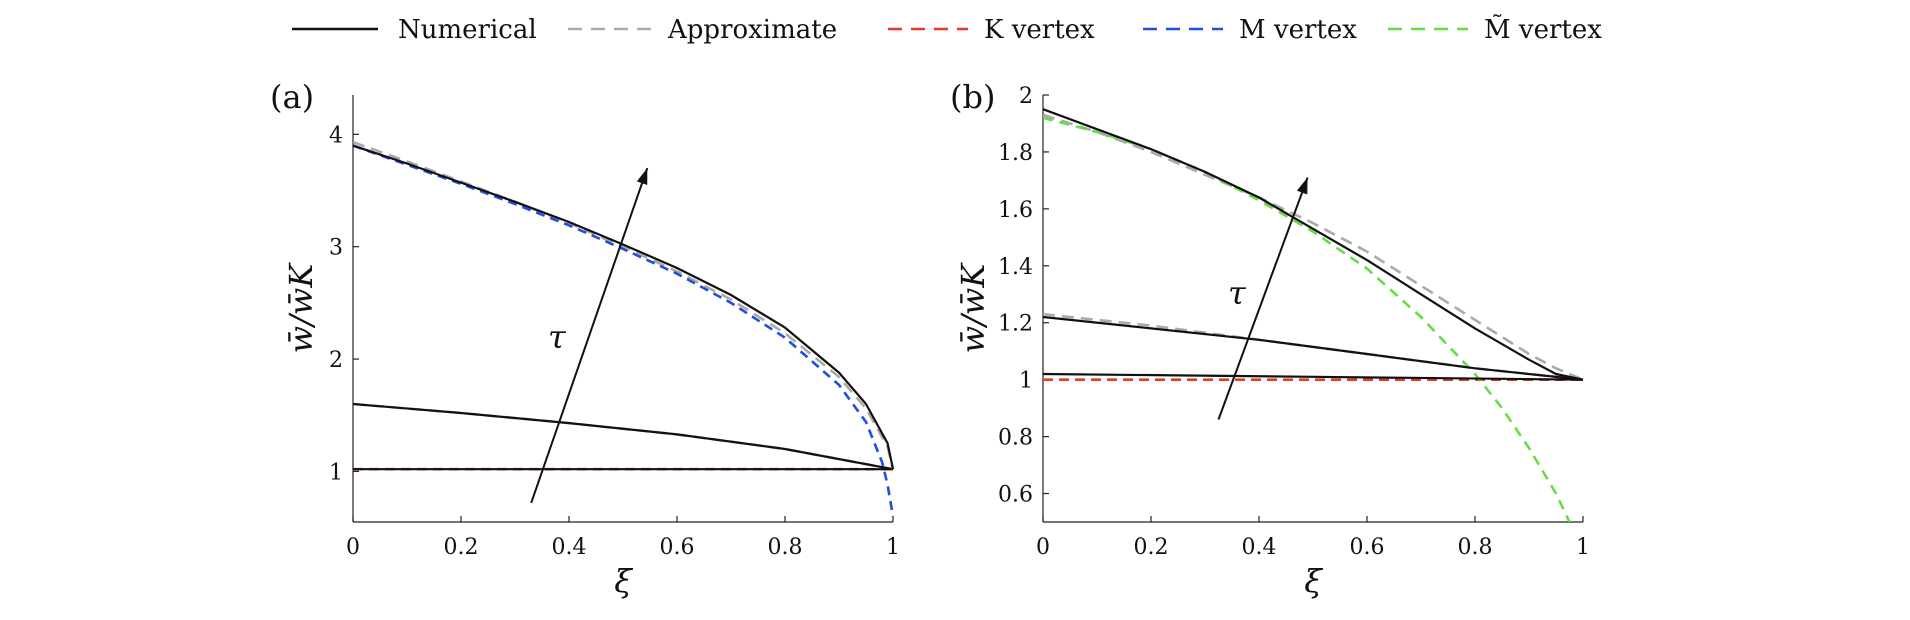 The height and width of the screenshot is (620, 1910). Describe the element at coordinates (467, 30) in the screenshot. I see `legend-label: Numerical` at that location.